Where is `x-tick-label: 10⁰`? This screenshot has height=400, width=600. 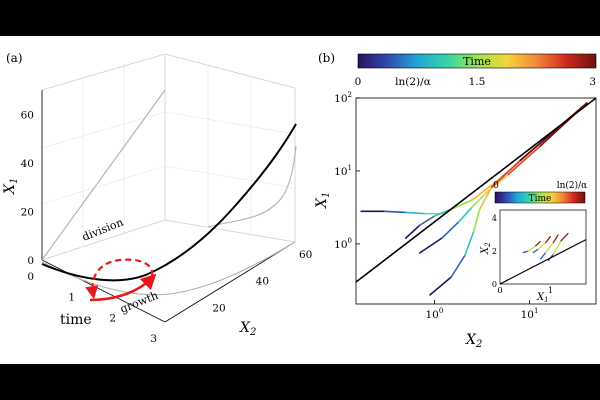 x-tick-label: 10⁰ is located at coordinates (434, 314).